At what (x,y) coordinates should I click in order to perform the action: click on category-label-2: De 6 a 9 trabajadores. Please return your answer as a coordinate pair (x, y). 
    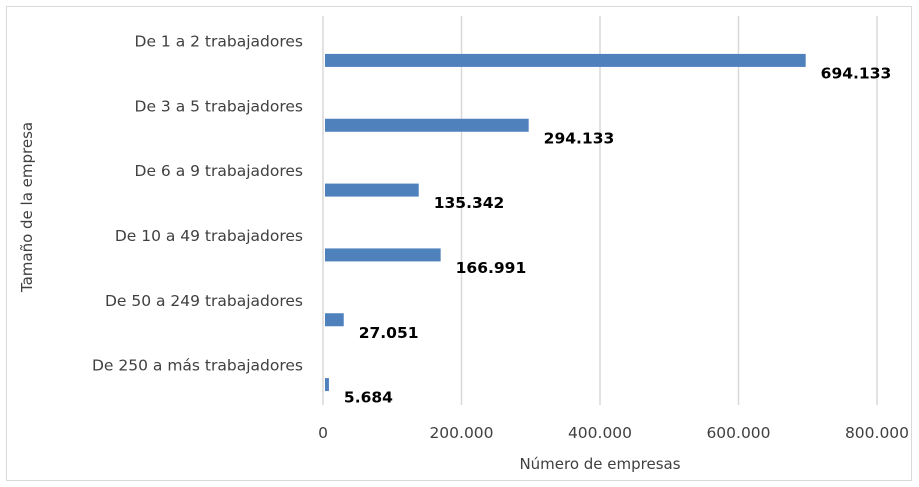
    Looking at the image, I should click on (219, 171).